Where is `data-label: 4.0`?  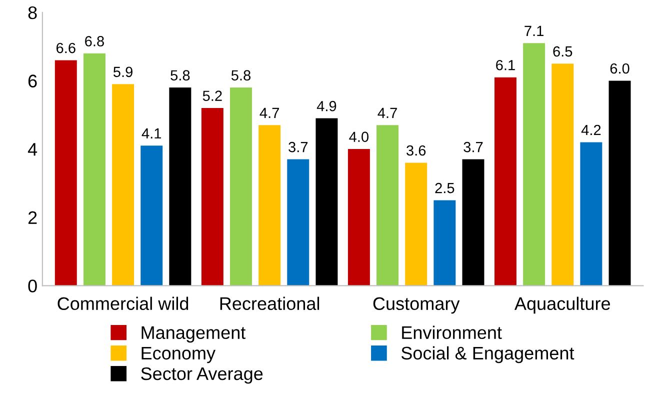
data-label: 4.0 is located at coordinates (359, 137).